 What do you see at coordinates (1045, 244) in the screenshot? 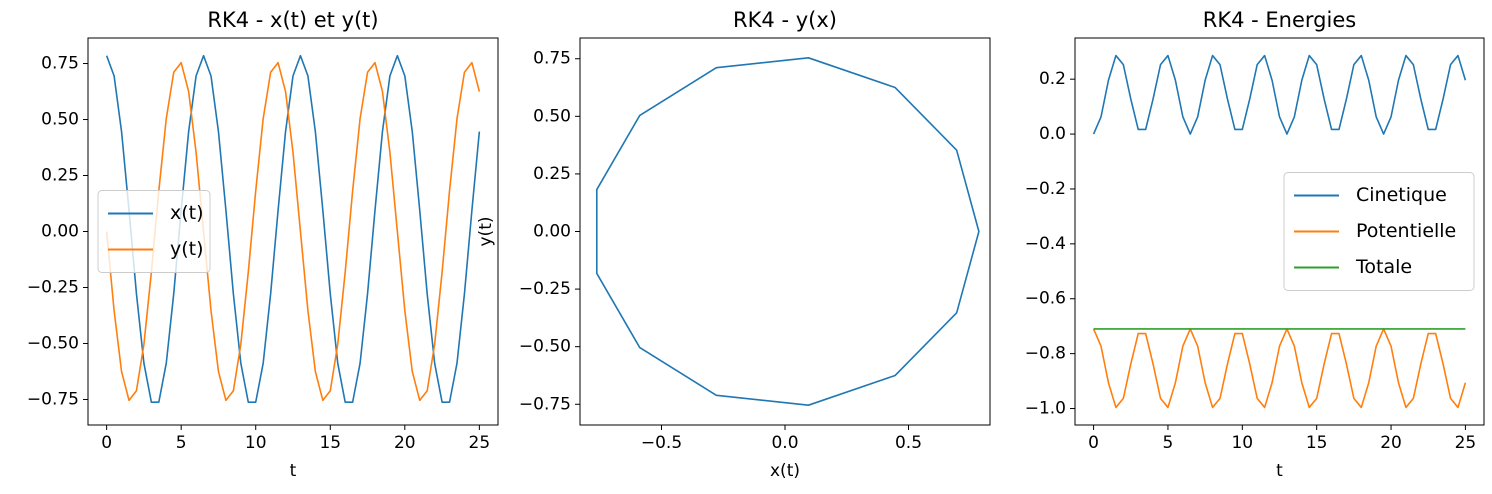
I see `y-tick-label: −0.4` at bounding box center [1045, 244].